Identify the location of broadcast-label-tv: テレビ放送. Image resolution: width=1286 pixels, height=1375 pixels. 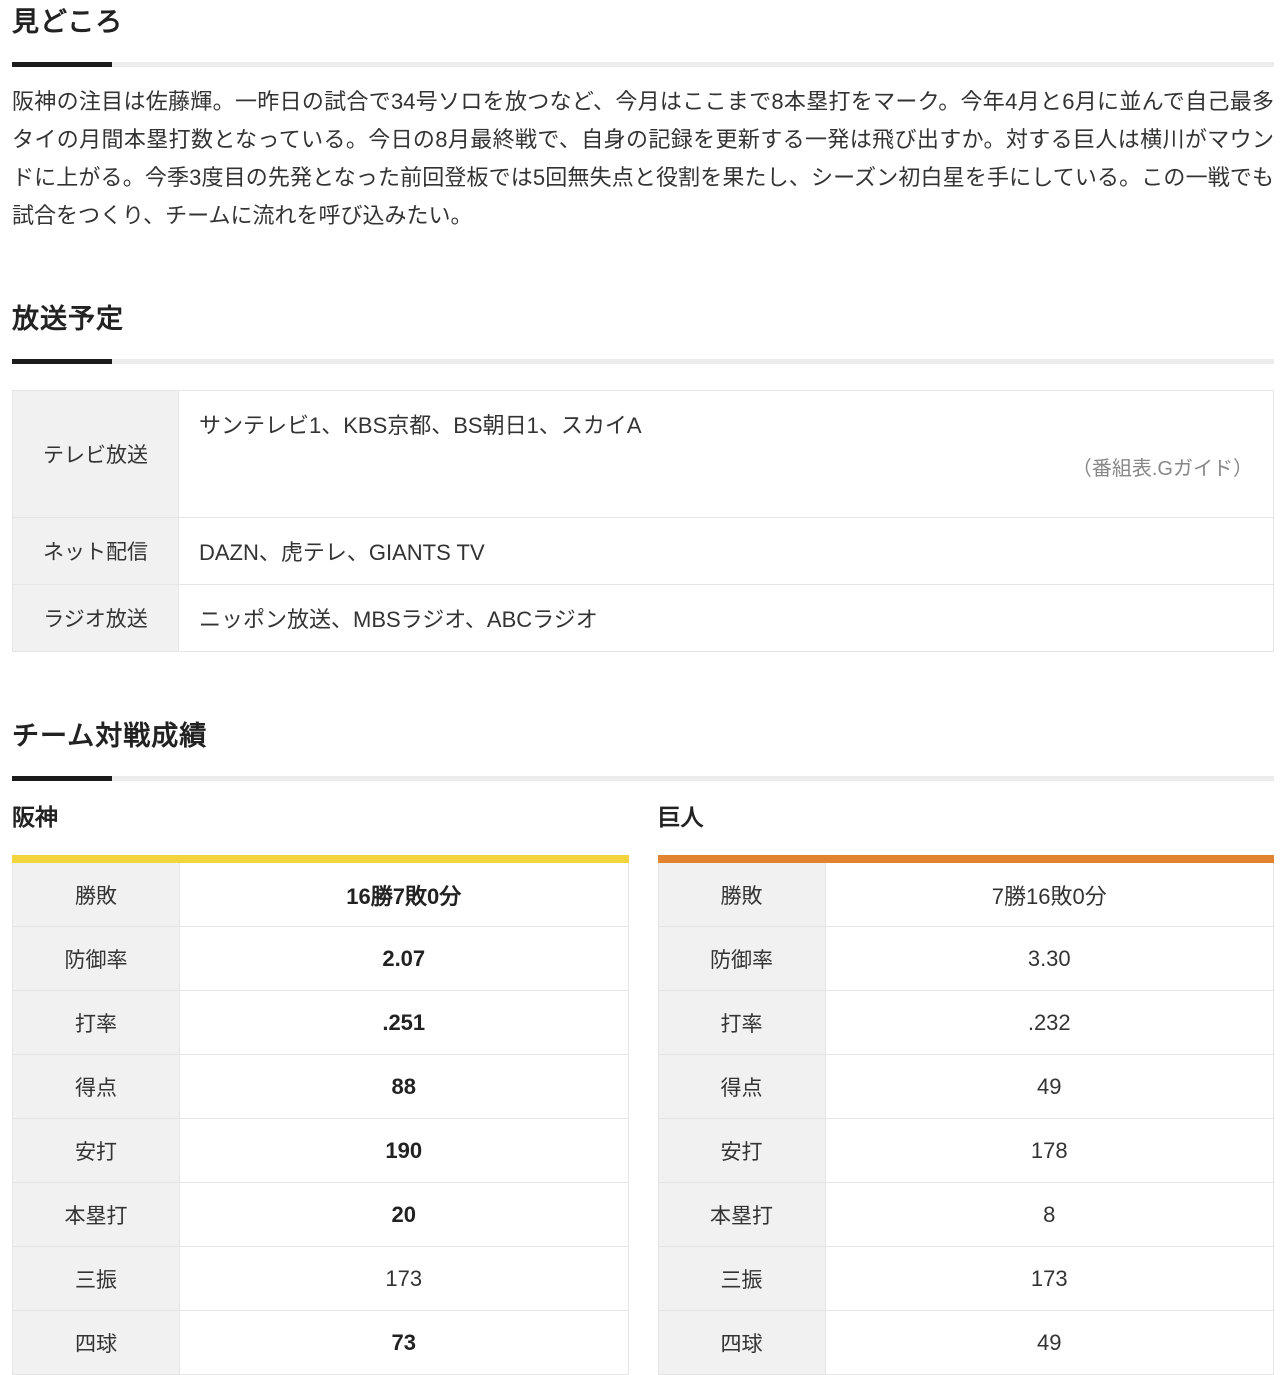
(95, 454).